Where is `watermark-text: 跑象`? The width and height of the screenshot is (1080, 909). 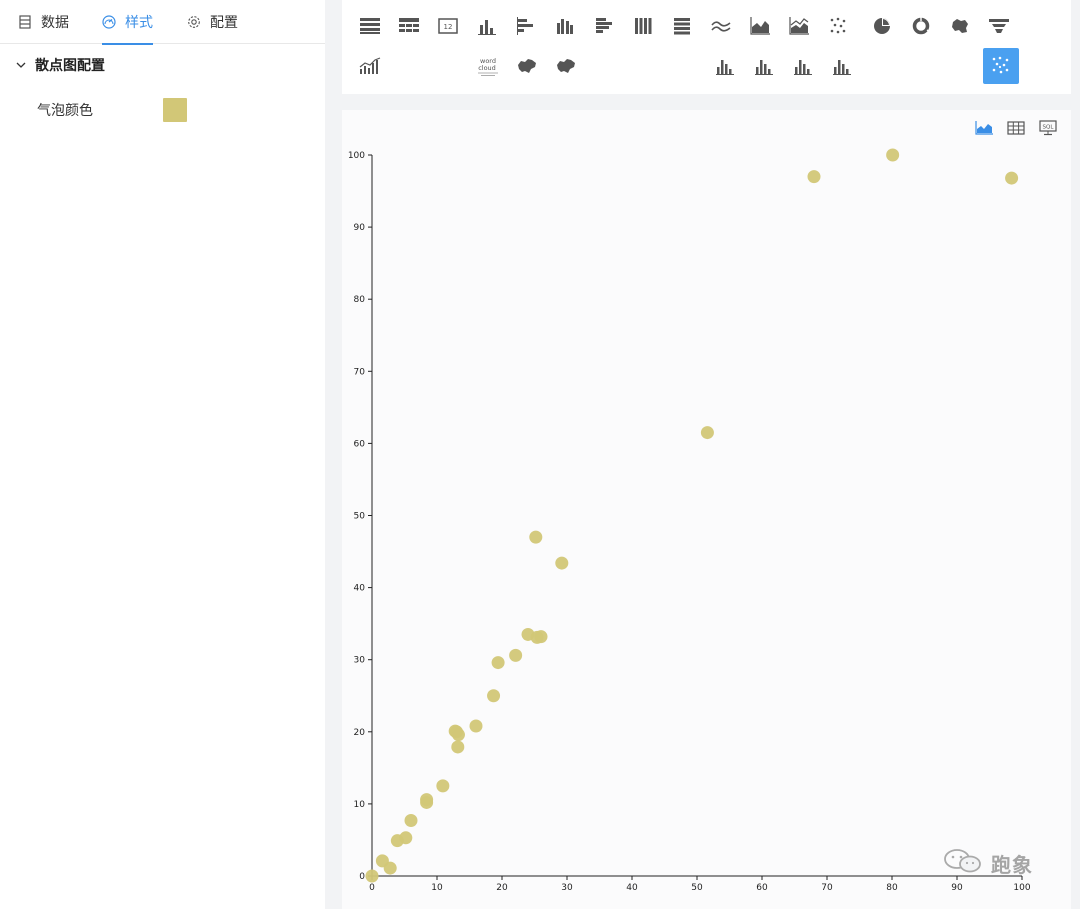
watermark-text: 跑象 is located at coordinates (1012, 865).